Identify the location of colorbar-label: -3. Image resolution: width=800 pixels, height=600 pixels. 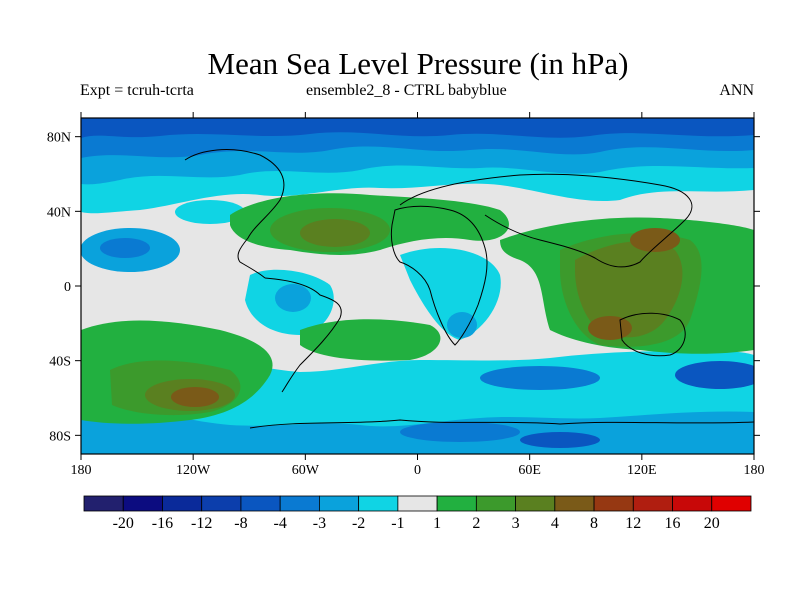
(319, 523).